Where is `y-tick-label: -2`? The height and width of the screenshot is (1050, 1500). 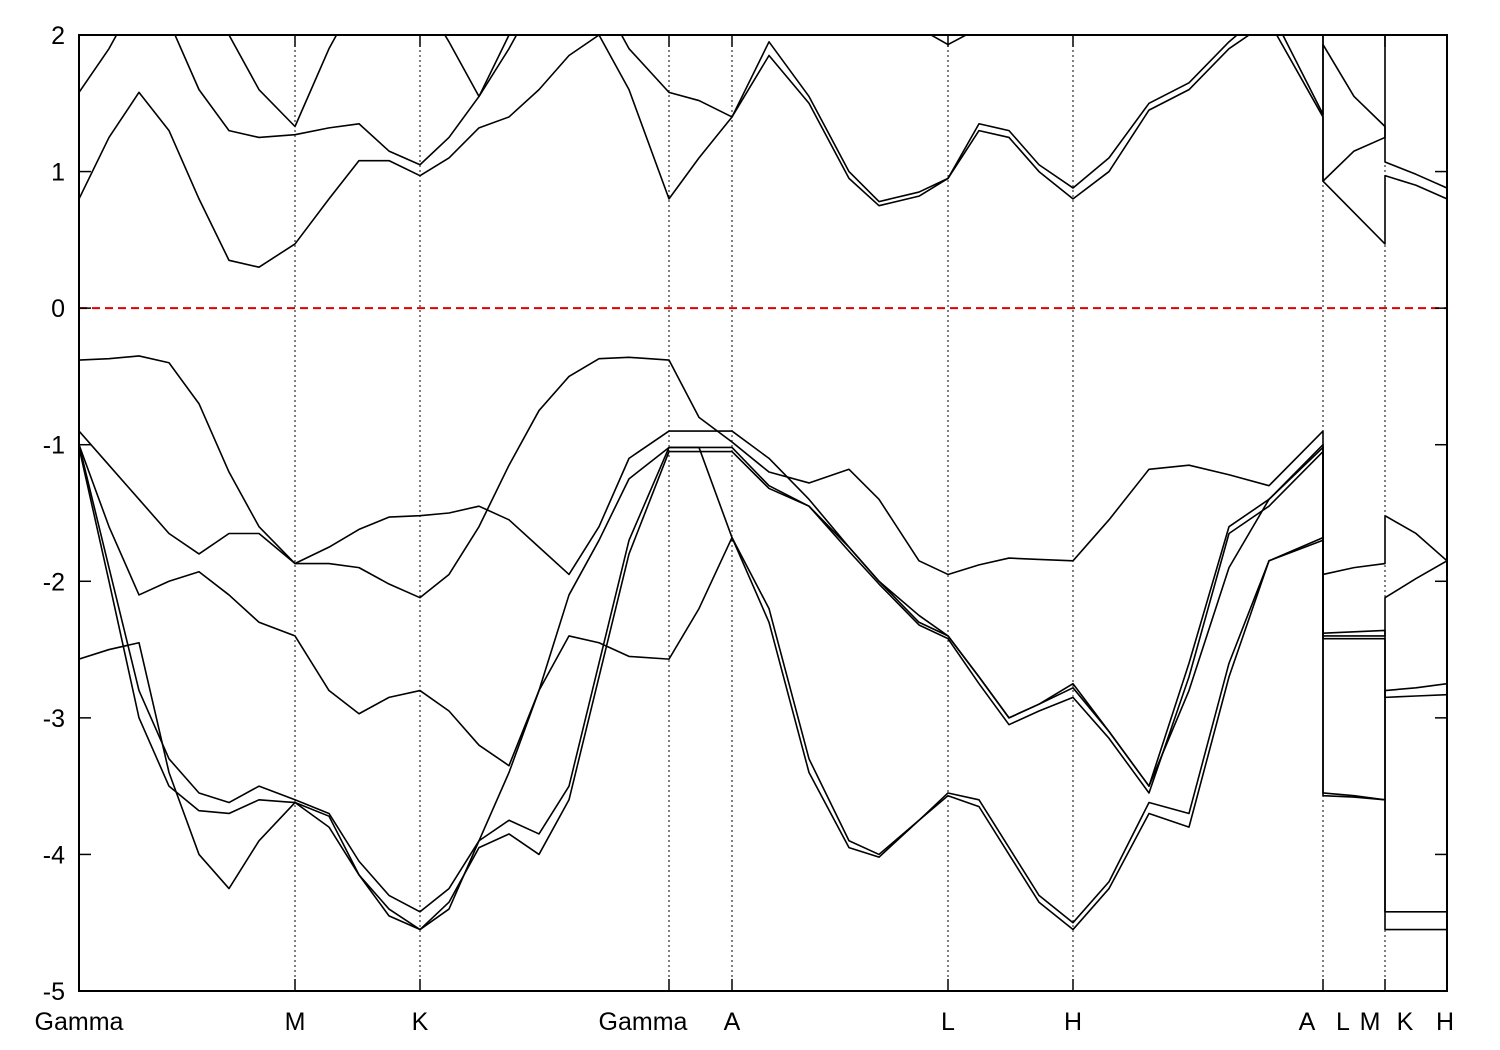 y-tick-label: -2 is located at coordinates (54, 582).